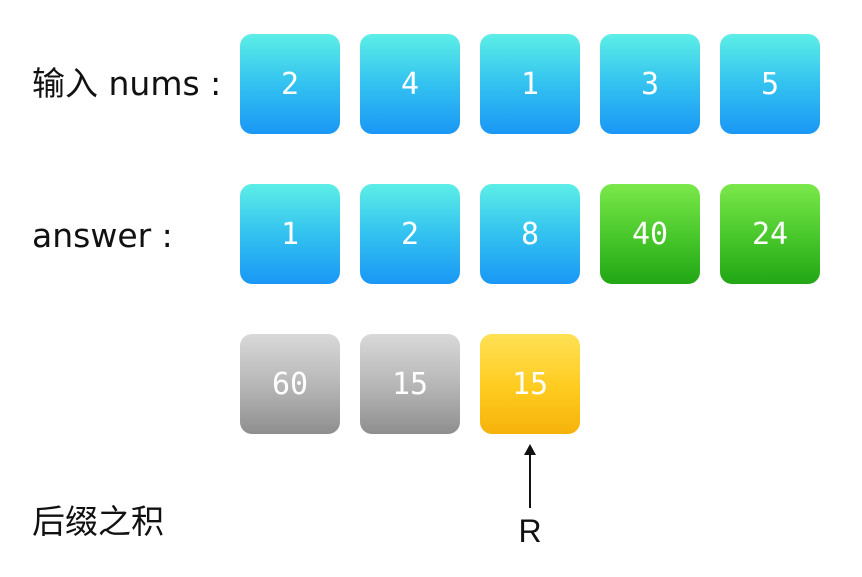 This screenshot has width=862, height=577. I want to click on suffix-cell-2: 15, so click(530, 384).